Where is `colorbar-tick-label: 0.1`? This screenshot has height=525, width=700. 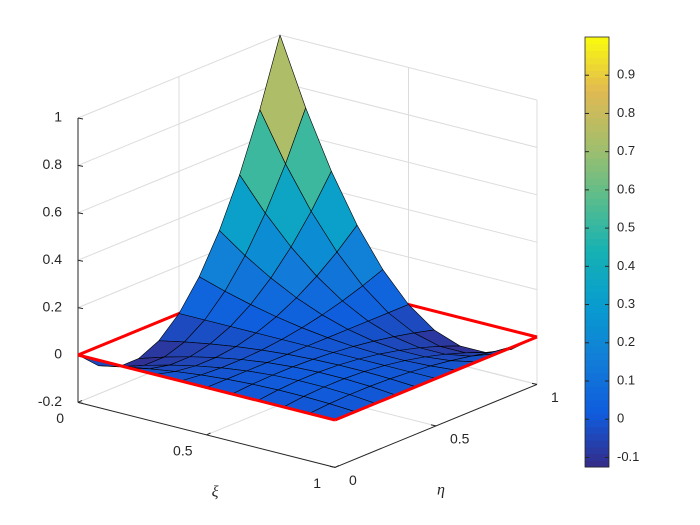
colorbar-tick-label: 0.1 is located at coordinates (626, 379).